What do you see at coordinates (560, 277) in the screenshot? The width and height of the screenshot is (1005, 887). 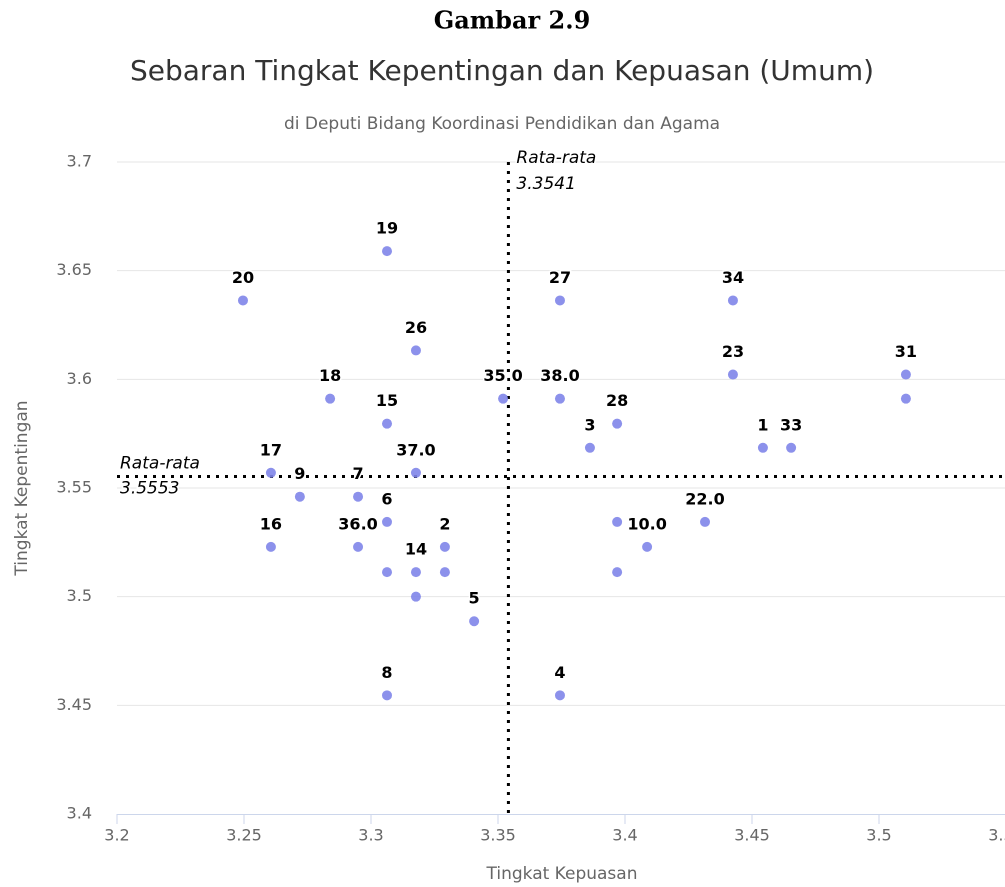 I see `point-label: 27` at bounding box center [560, 277].